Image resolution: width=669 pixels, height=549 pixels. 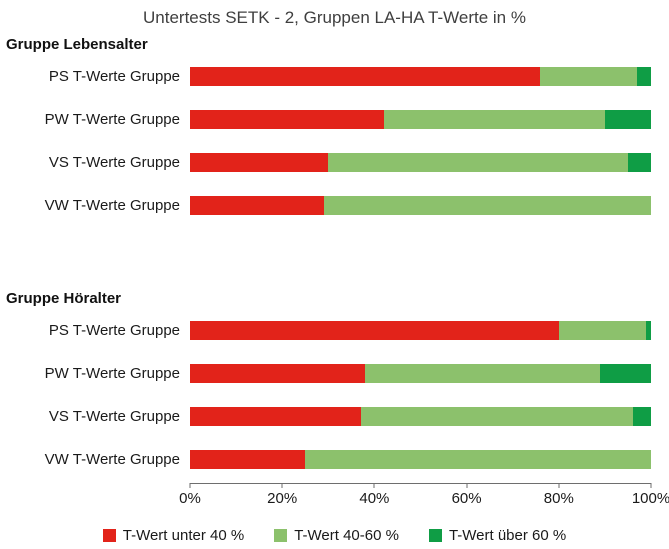 What do you see at coordinates (183, 535) in the screenshot?
I see `legend-label: T-Wert unter 40 %` at bounding box center [183, 535].